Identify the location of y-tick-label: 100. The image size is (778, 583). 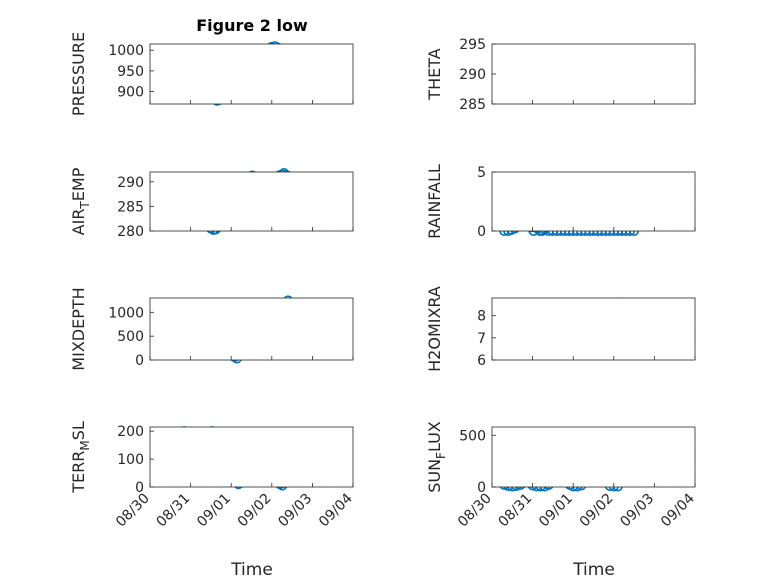
(130, 460).